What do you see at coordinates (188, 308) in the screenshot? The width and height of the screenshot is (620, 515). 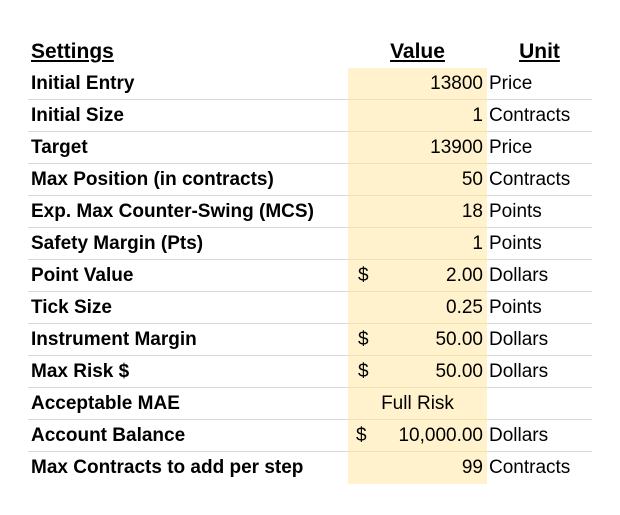 I see `setting-cell: Tick Size` at bounding box center [188, 308].